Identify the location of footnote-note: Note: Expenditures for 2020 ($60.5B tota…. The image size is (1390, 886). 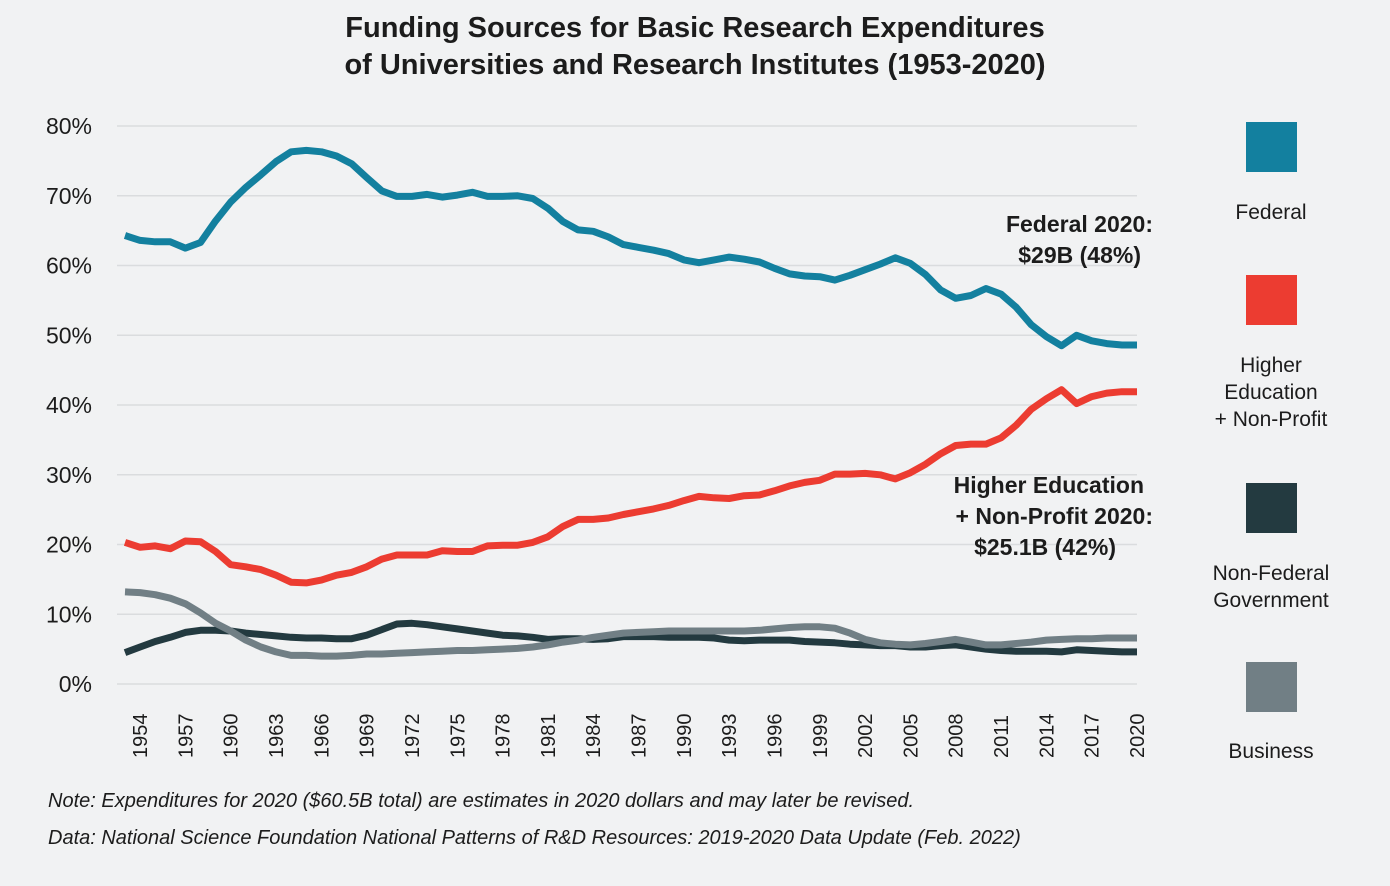
(481, 801).